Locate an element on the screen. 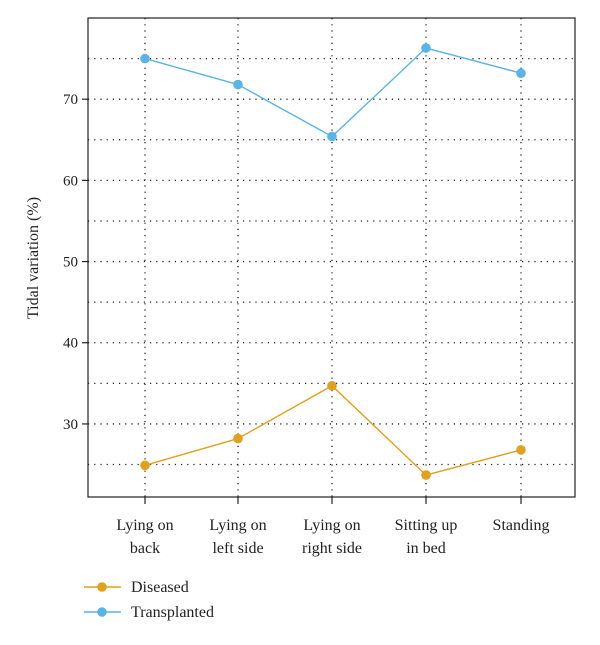 This screenshot has height=645, width=600. x-tick-label-line: back is located at coordinates (145, 548).